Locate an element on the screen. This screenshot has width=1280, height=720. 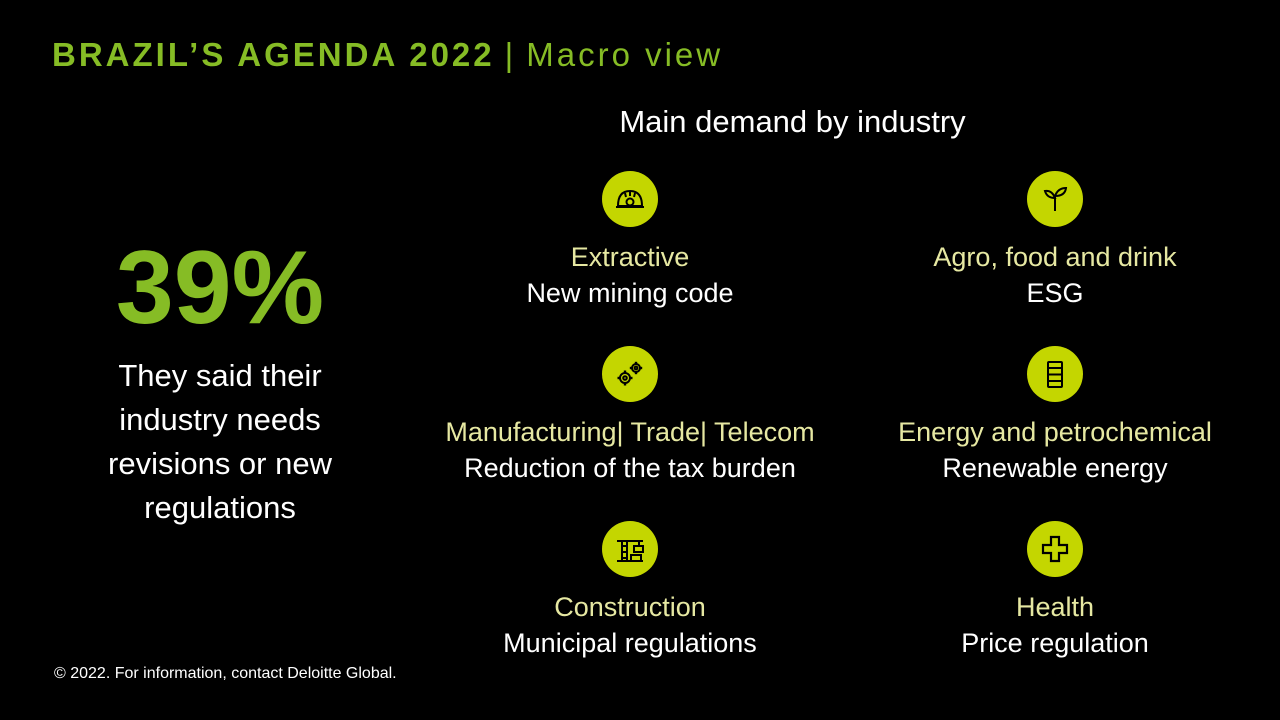
industry-demand: Municipal regulations is located at coordinates (630, 643).